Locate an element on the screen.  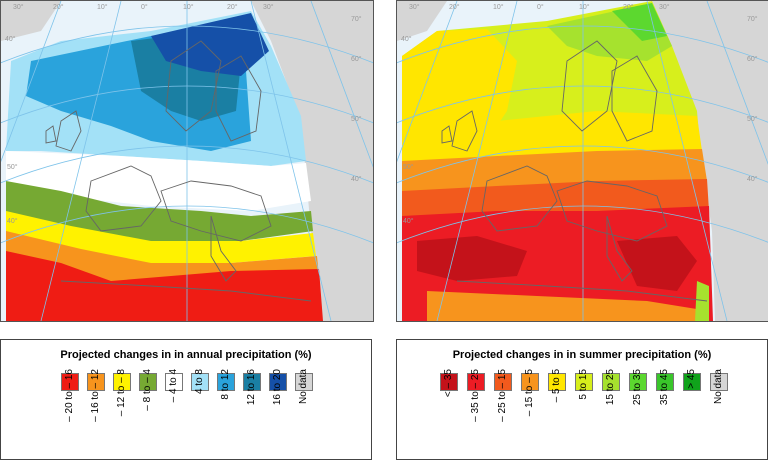
legend-item: – 25 to – 15 is located at coordinates (504, 415).